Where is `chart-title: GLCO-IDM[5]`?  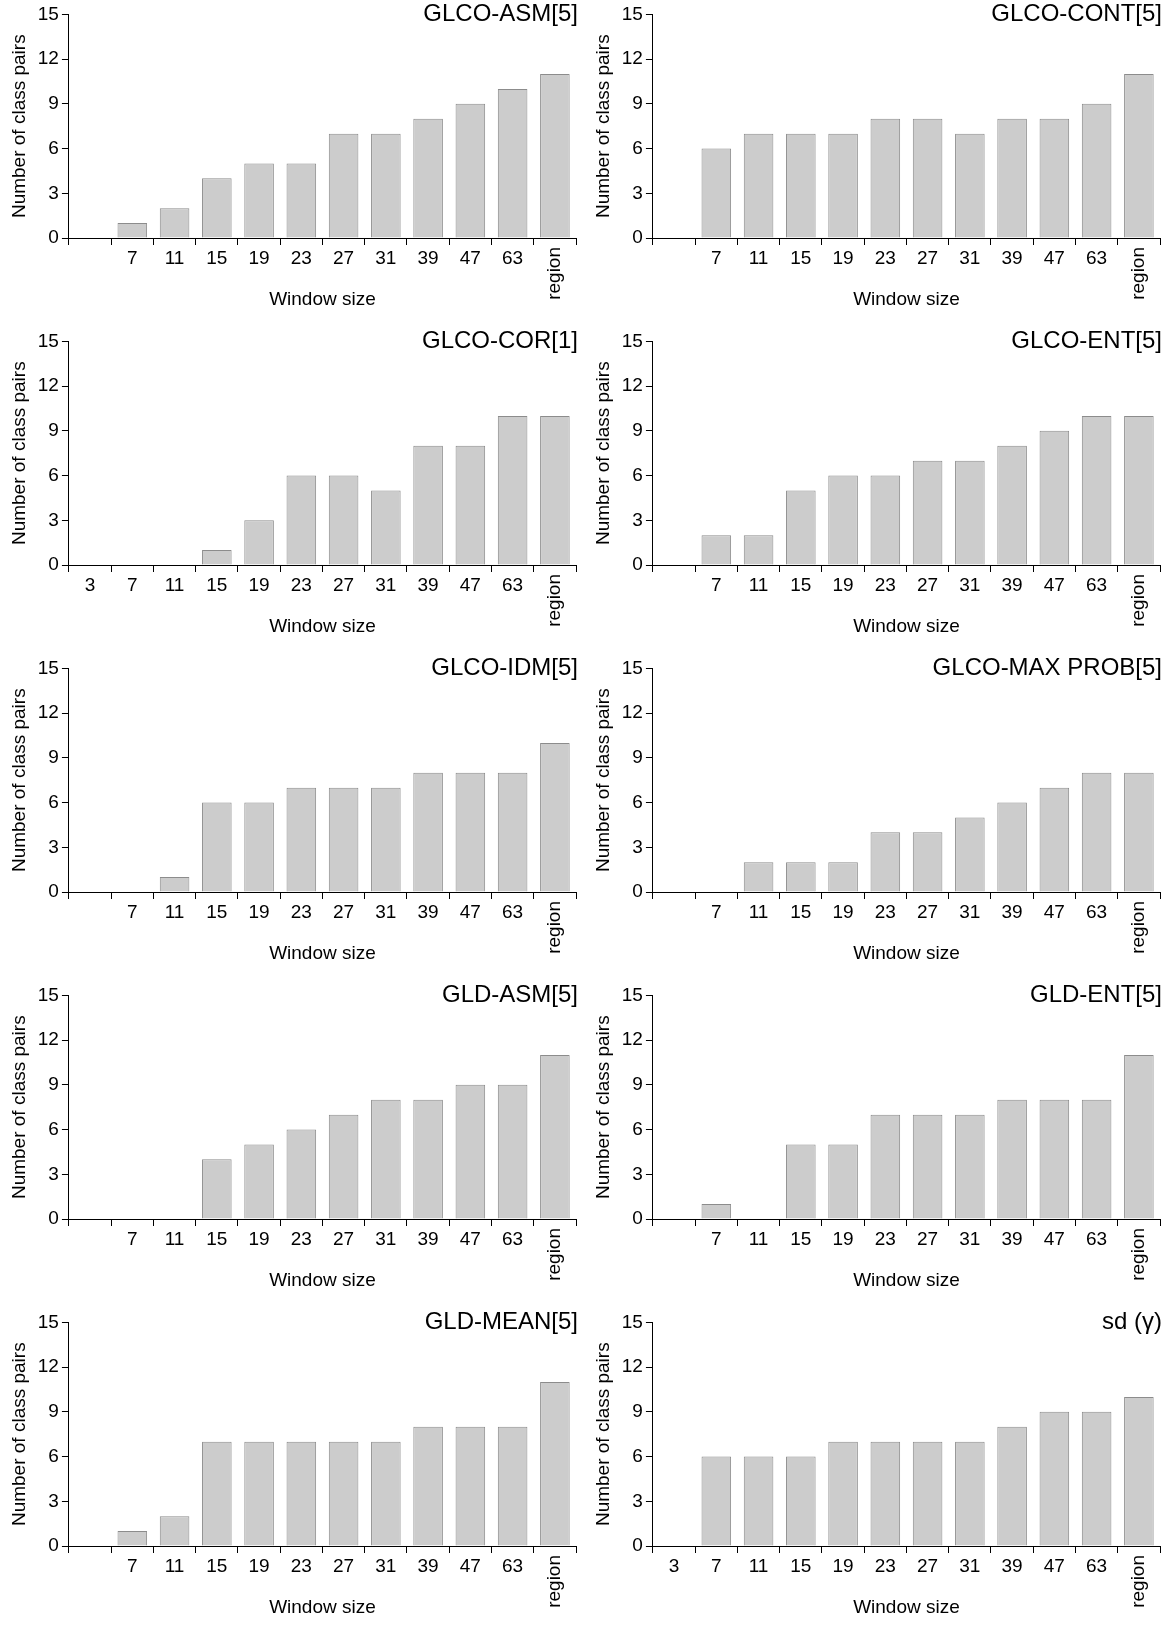
chart-title: GLCO-IDM[5] is located at coordinates (504, 667).